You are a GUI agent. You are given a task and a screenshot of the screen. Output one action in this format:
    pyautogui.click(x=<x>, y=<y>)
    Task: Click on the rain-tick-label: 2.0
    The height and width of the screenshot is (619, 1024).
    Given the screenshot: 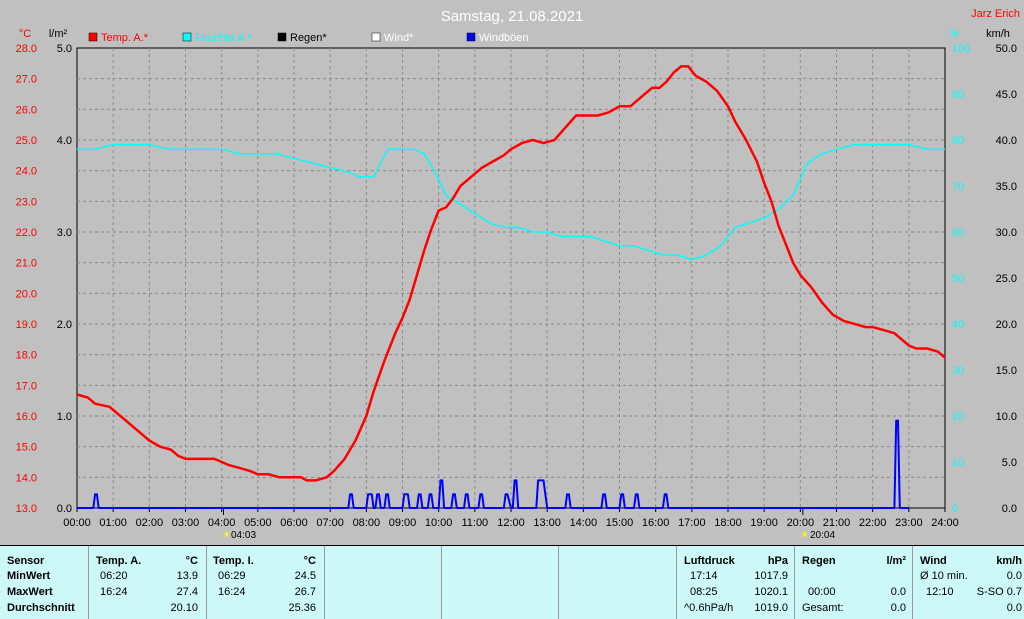 What is the action you would take?
    pyautogui.click(x=64, y=325)
    